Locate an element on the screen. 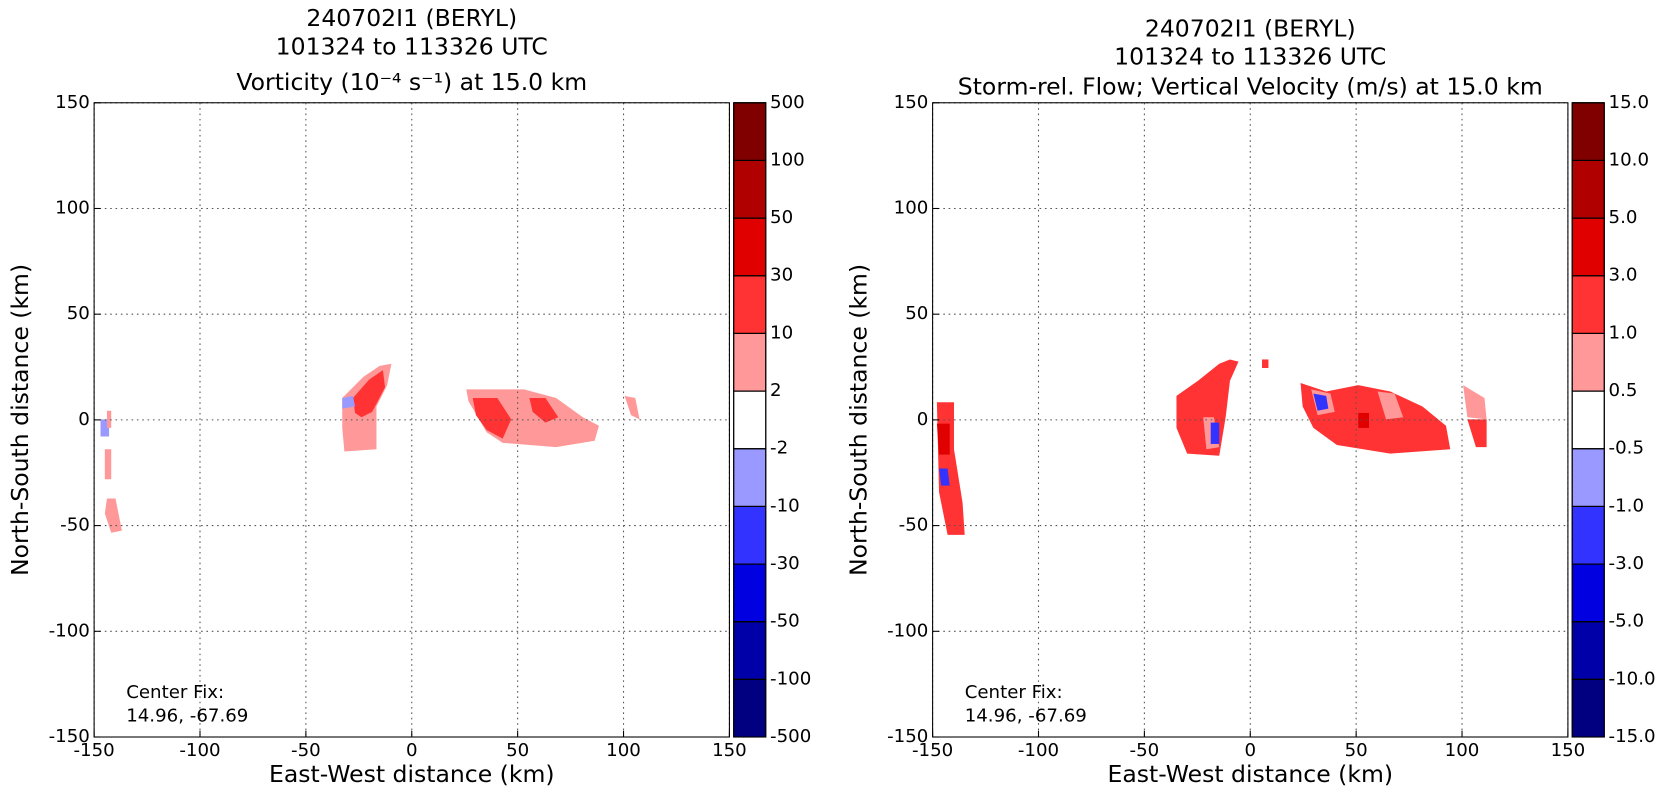 The height and width of the screenshot is (797, 1677). colorbar-label: 0.5 is located at coordinates (1623, 390).